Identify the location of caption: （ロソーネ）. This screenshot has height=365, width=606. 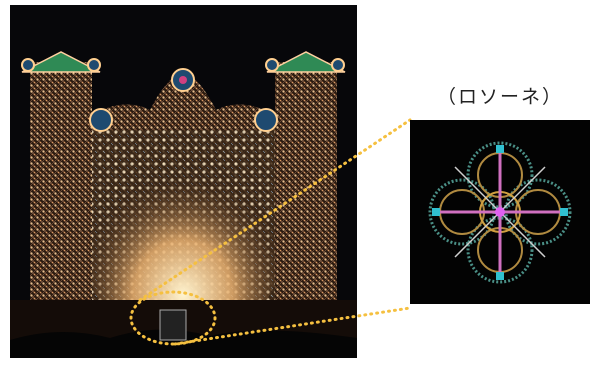
(500, 97).